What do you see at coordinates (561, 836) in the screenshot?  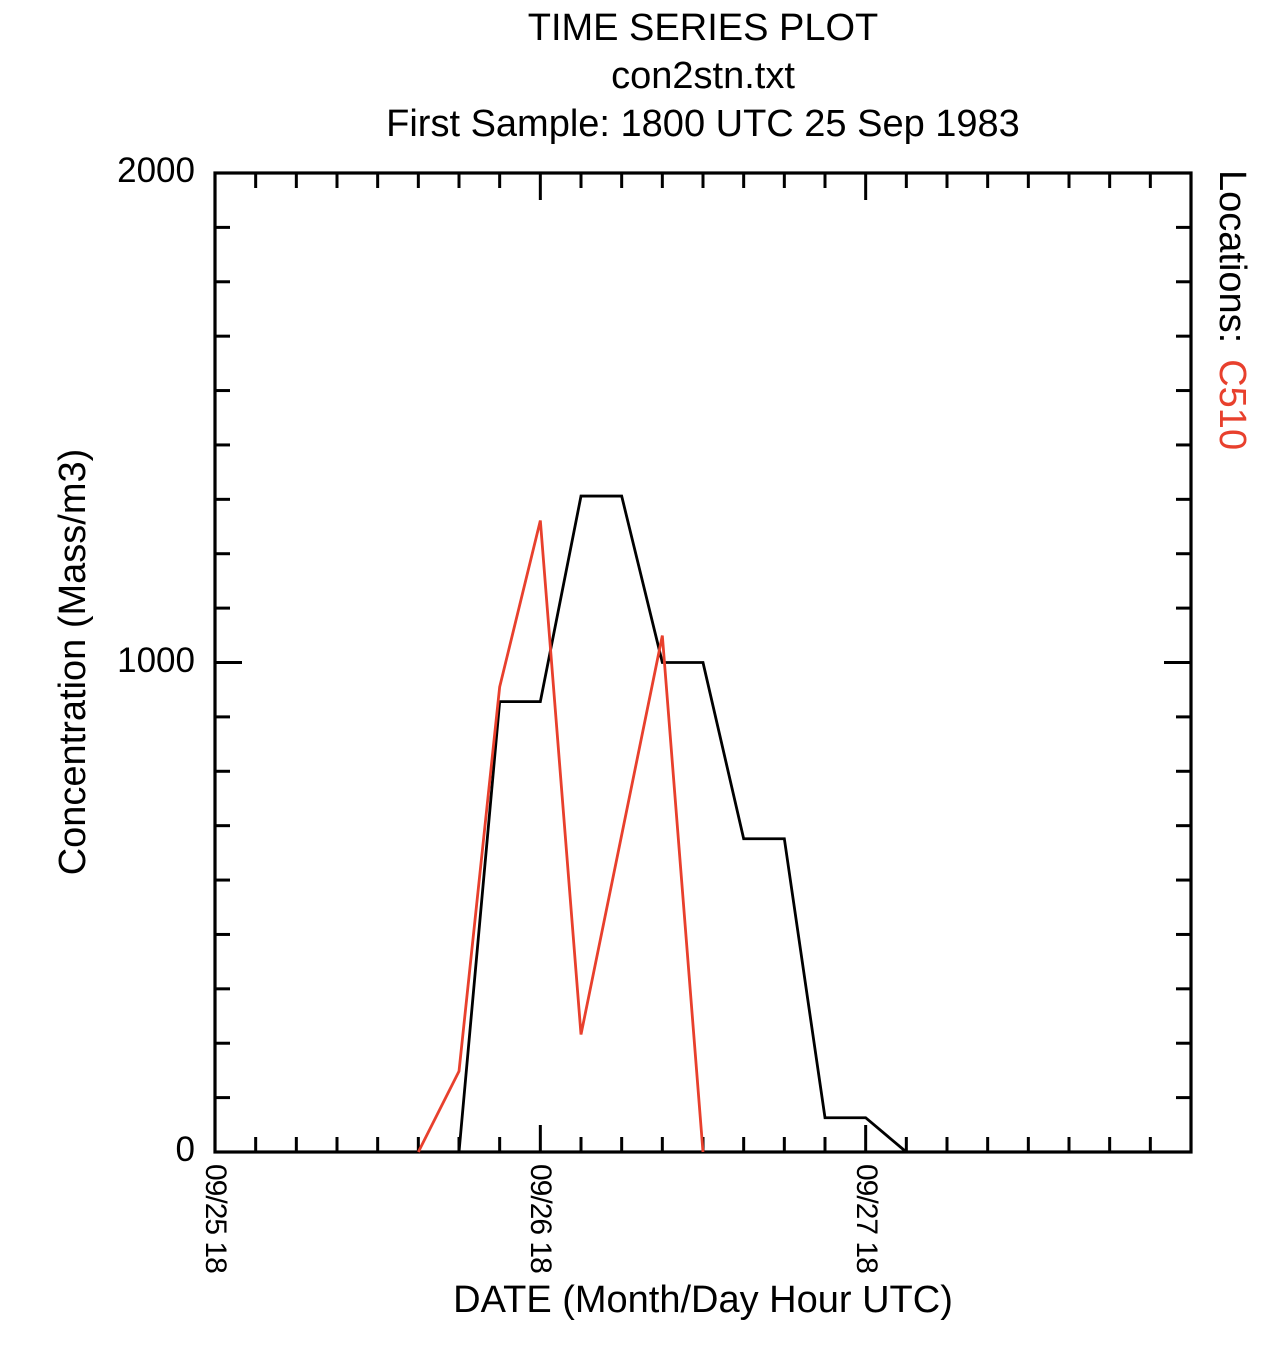 I see `series-line-c510` at bounding box center [561, 836].